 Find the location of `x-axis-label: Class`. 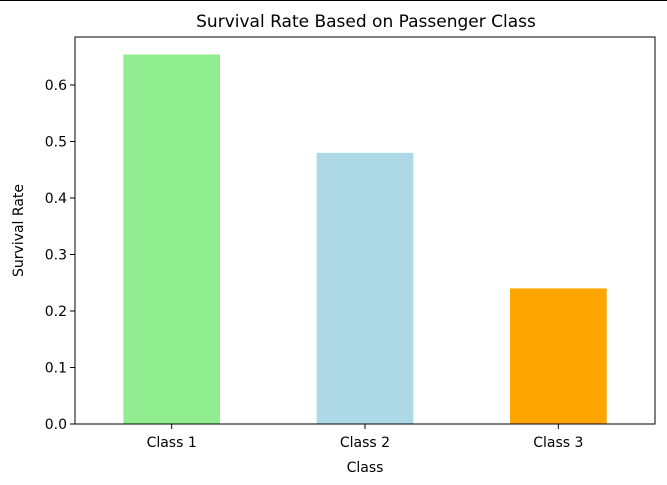

x-axis-label: Class is located at coordinates (365, 468).